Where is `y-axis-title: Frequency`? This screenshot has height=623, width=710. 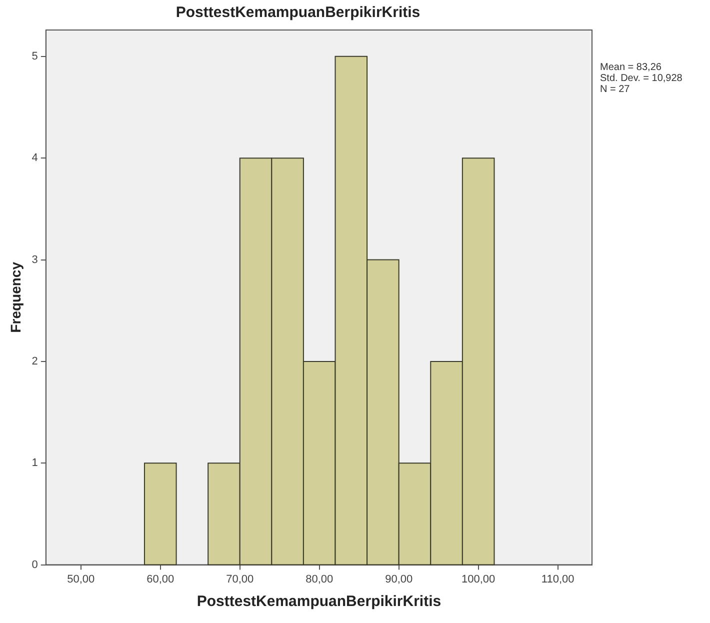 y-axis-title: Frequency is located at coordinates (15, 297).